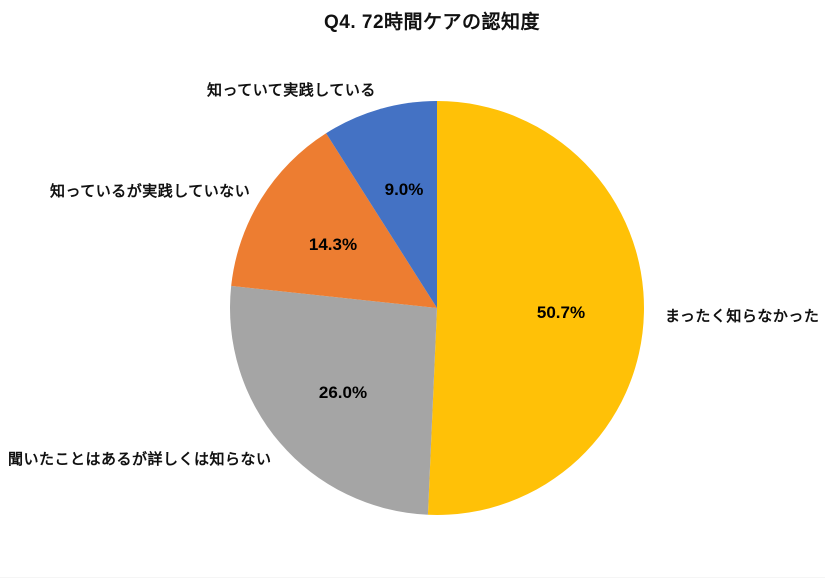  I want to click on slice-percent-heard-but-no-details: 26.0%, so click(343, 392).